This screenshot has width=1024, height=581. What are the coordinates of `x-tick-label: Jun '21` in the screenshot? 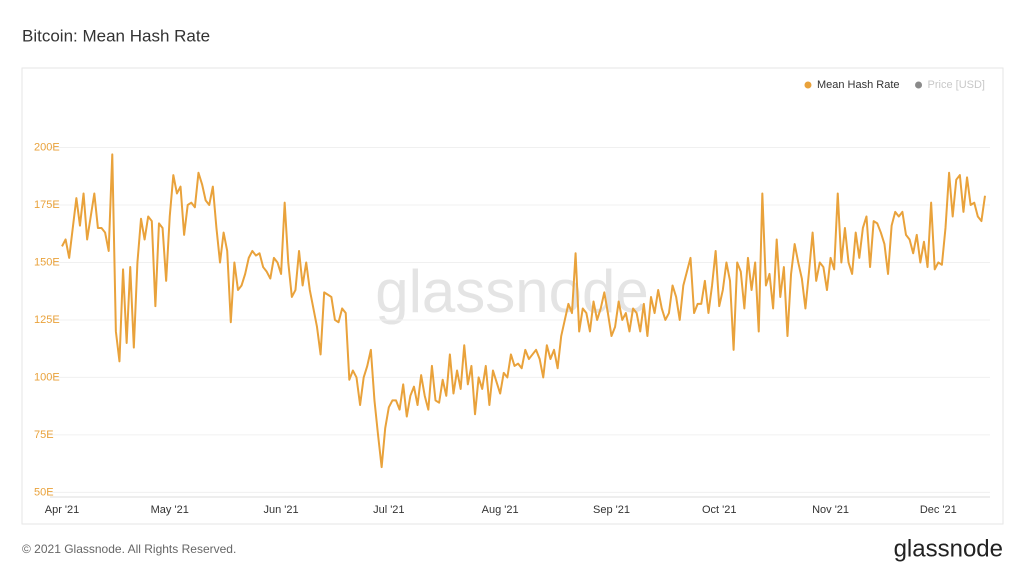 It's located at (281, 510).